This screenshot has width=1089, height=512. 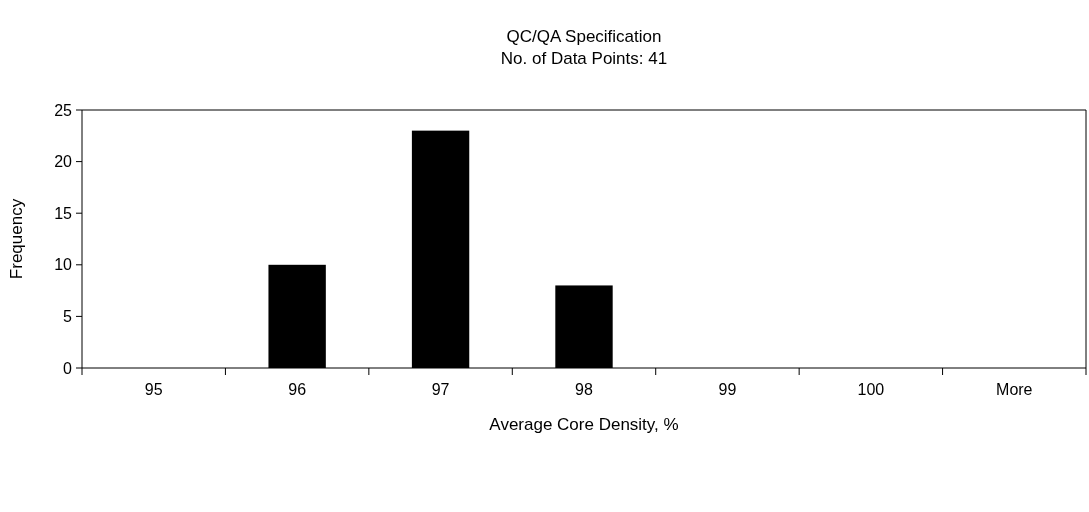 I want to click on y-tick-label: 20, so click(x=63, y=162).